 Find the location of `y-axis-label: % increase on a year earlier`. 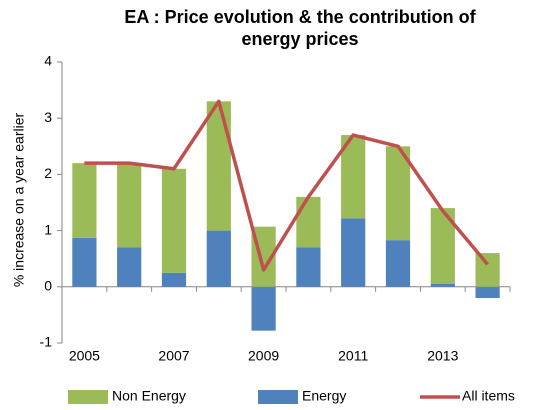

y-axis-label: % increase on a year earlier is located at coordinates (19, 200).